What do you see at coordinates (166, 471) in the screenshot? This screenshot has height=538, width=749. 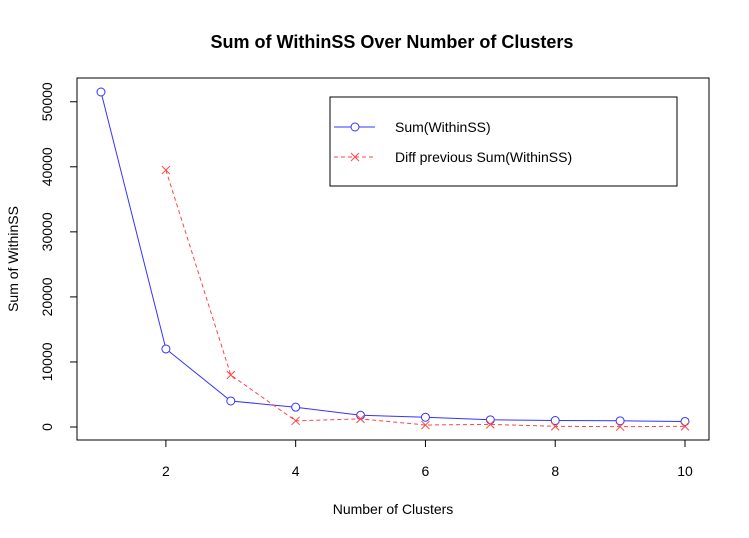 I see `x-tick-label: 2` at bounding box center [166, 471].